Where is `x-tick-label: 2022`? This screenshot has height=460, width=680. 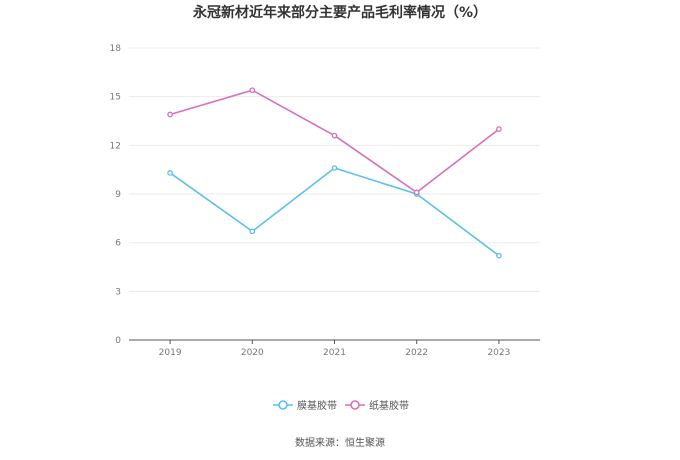
x-tick-label: 2022 is located at coordinates (416, 353).